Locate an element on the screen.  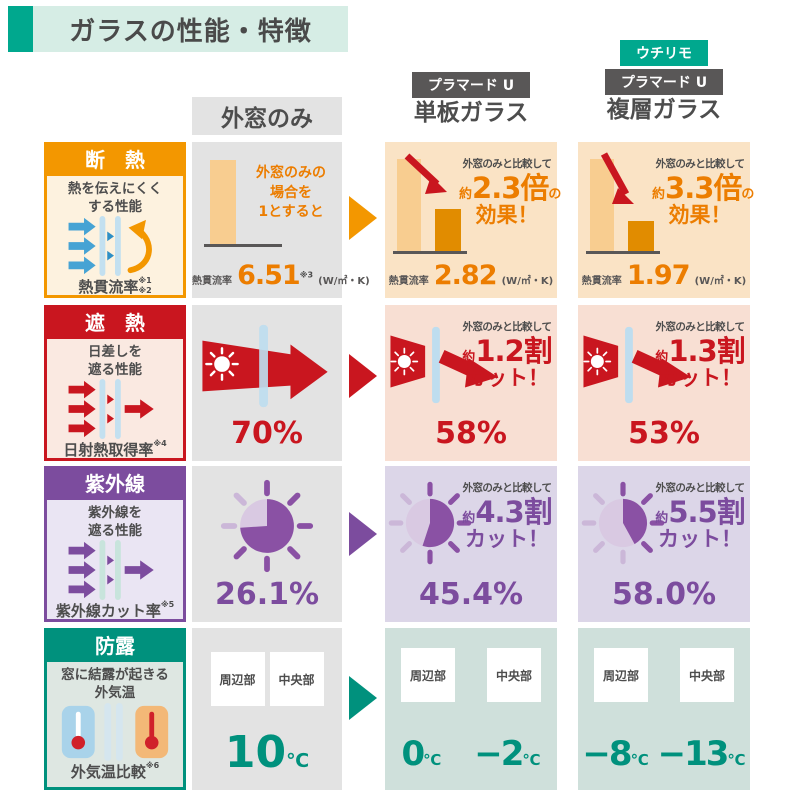
comparison-text: 外窓のみと比較して 約2.3倍の 効果！ is located at coordinates (510, 193).